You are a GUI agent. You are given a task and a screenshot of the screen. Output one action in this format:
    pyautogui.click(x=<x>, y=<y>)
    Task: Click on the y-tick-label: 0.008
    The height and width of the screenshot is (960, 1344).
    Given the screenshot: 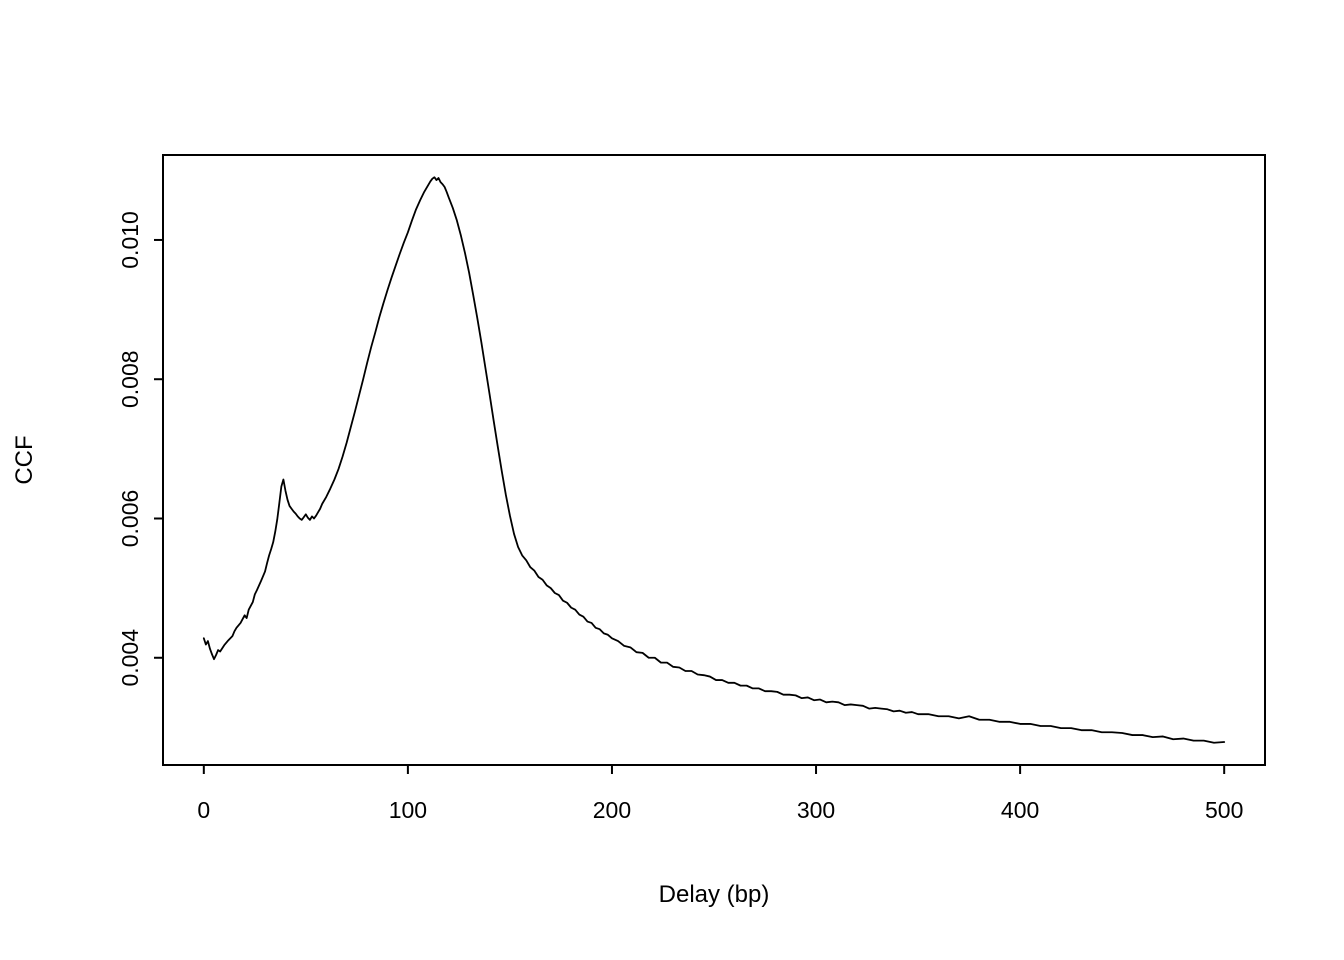 What is the action you would take?
    pyautogui.click(x=130, y=379)
    